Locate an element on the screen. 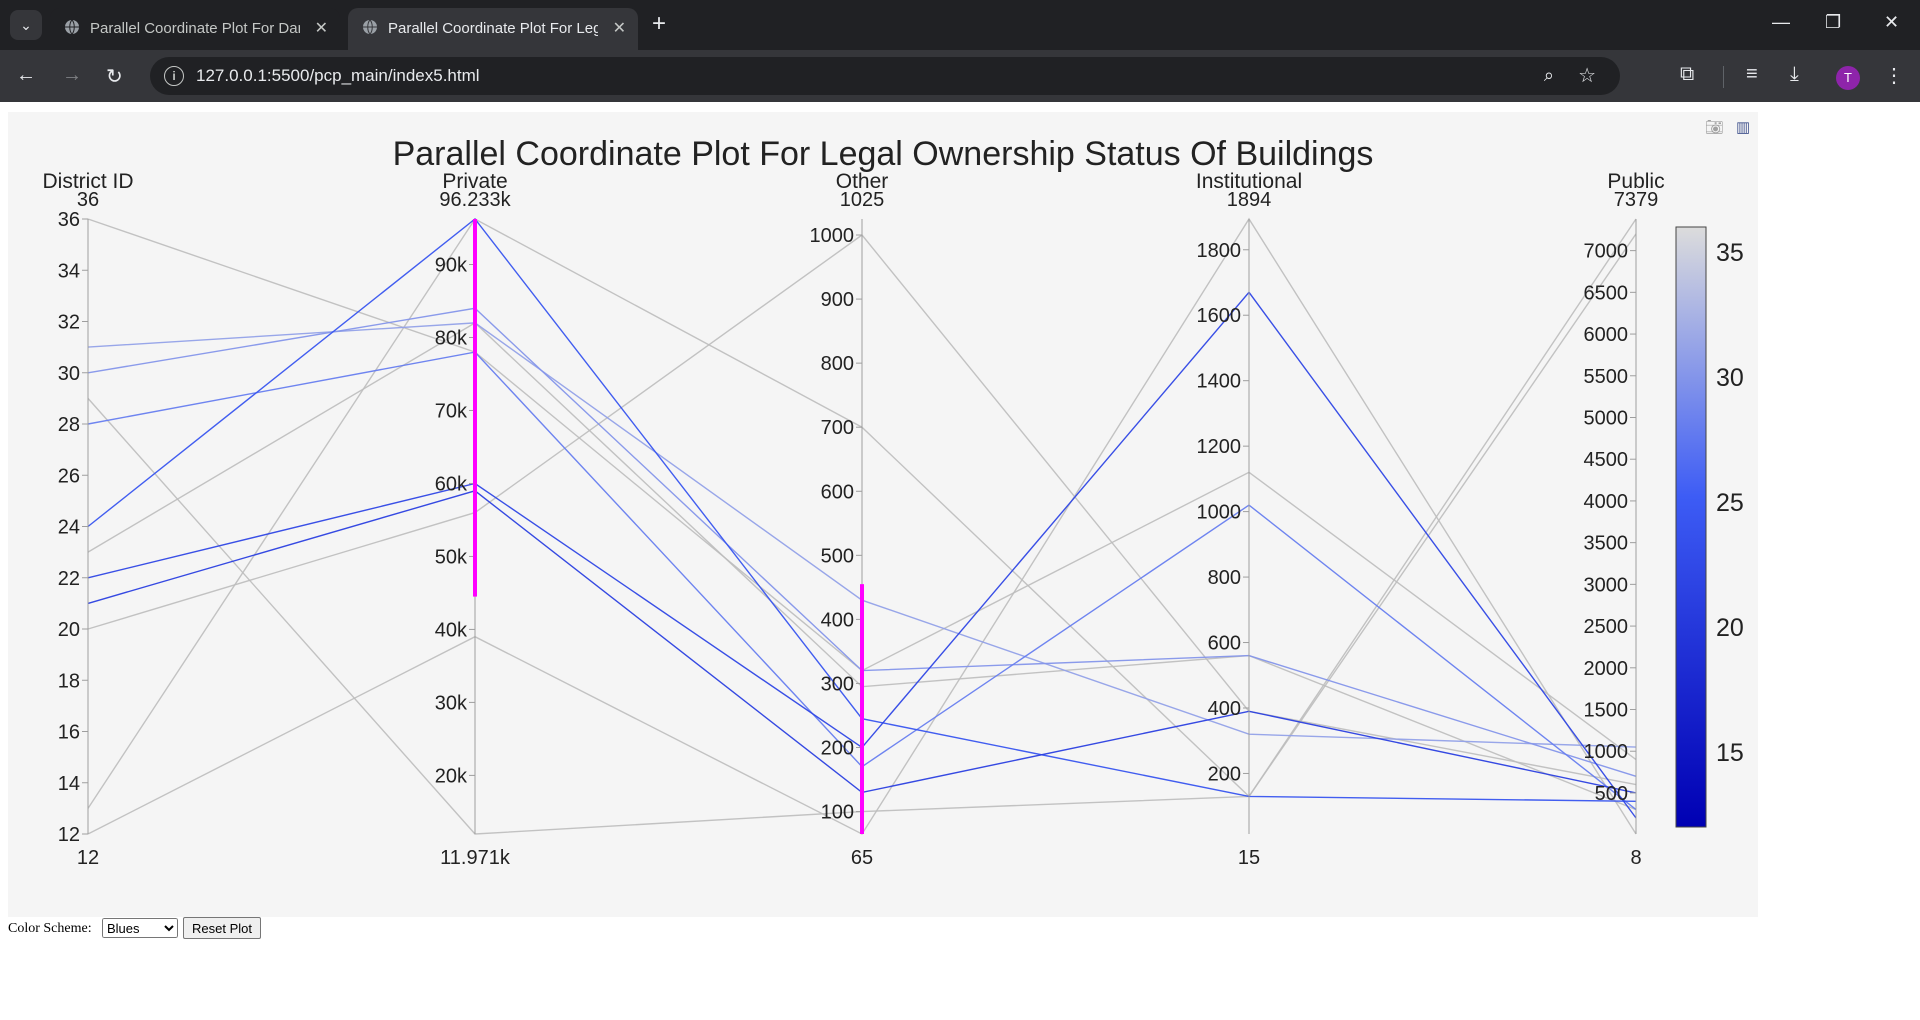  url-text: 127.0.0.1:5500/pcp_main/index5.html is located at coordinates (338, 75).